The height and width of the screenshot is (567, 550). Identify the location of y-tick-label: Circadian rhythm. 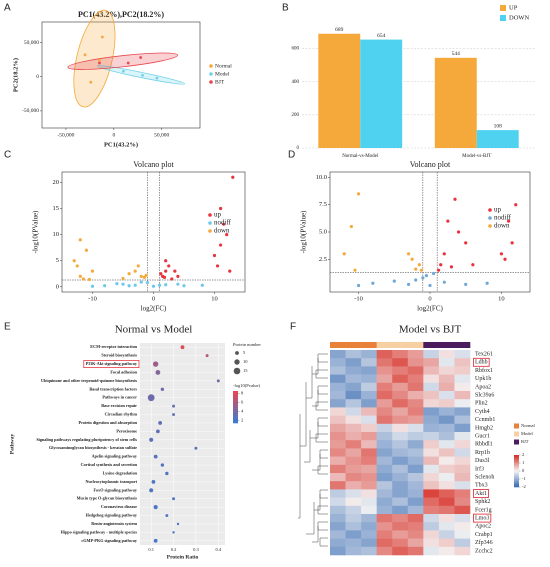
(121, 414).